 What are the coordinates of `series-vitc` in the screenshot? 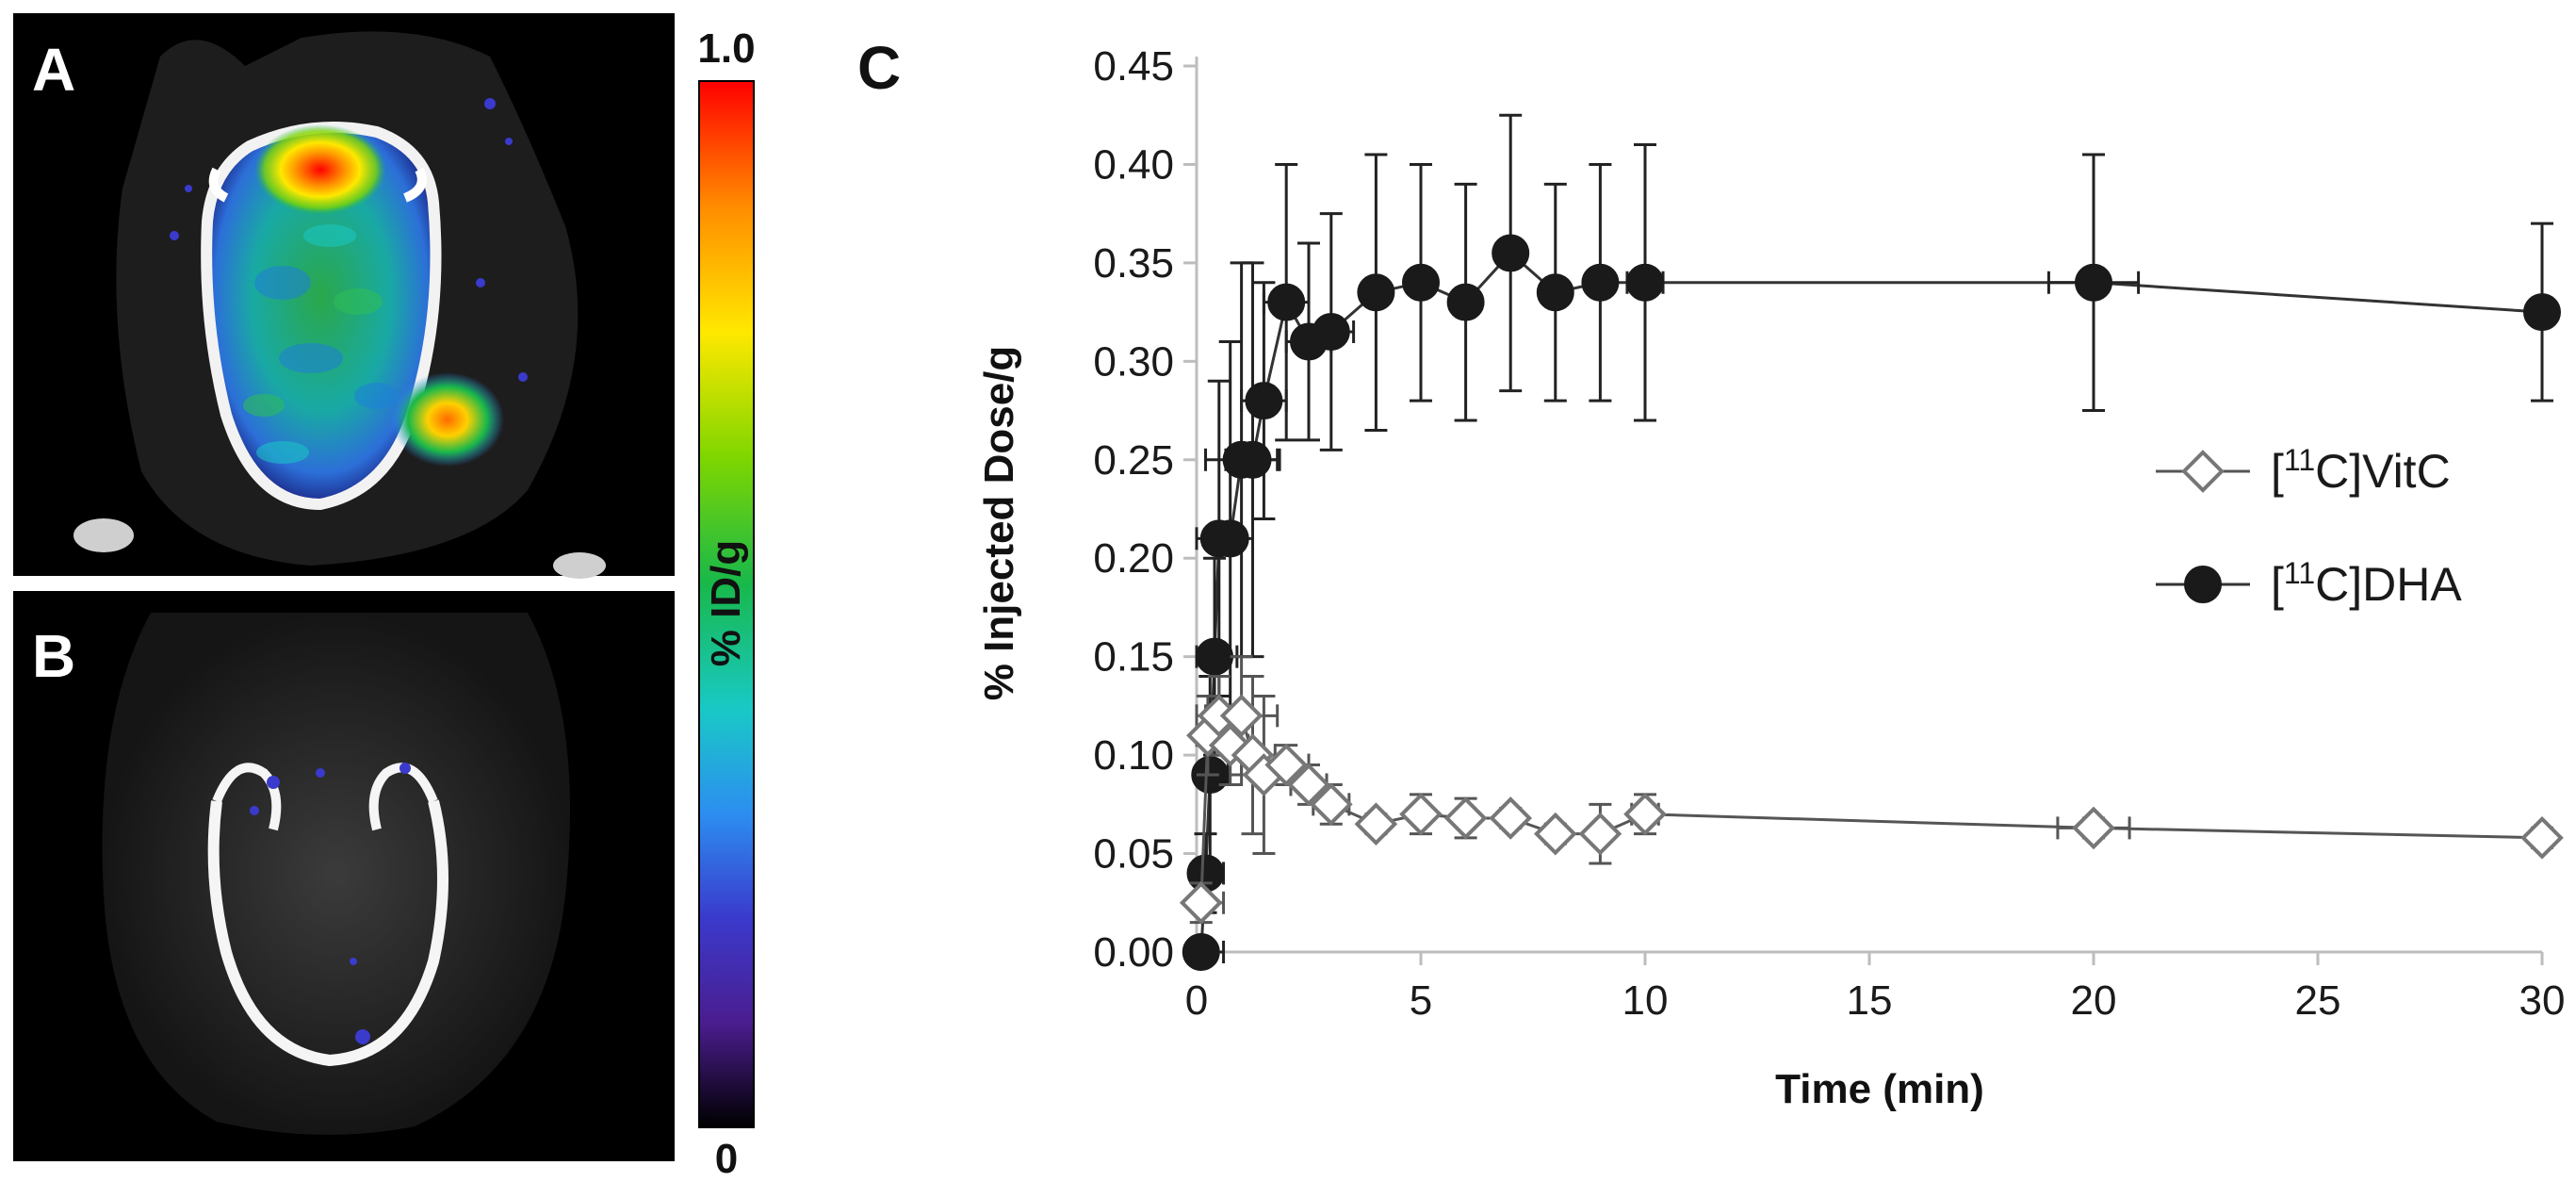 It's located at (1871, 790).